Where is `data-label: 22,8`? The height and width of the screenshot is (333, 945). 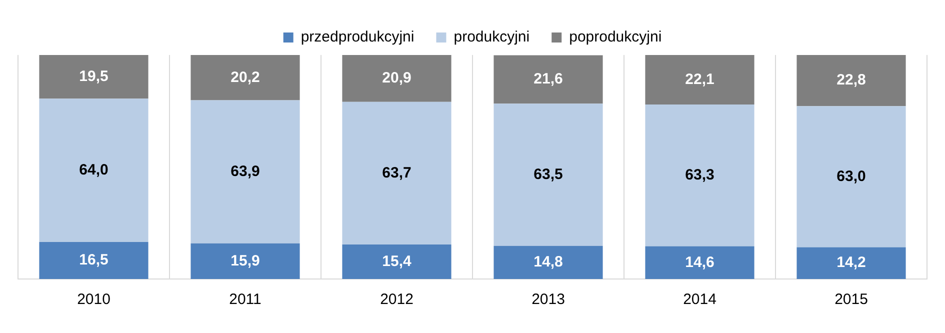 data-label: 22,8 is located at coordinates (851, 80).